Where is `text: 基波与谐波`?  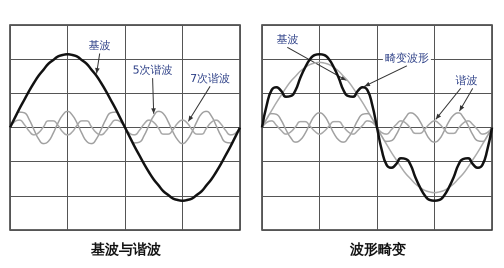 text: 基波与谐波 is located at coordinates (125, 250).